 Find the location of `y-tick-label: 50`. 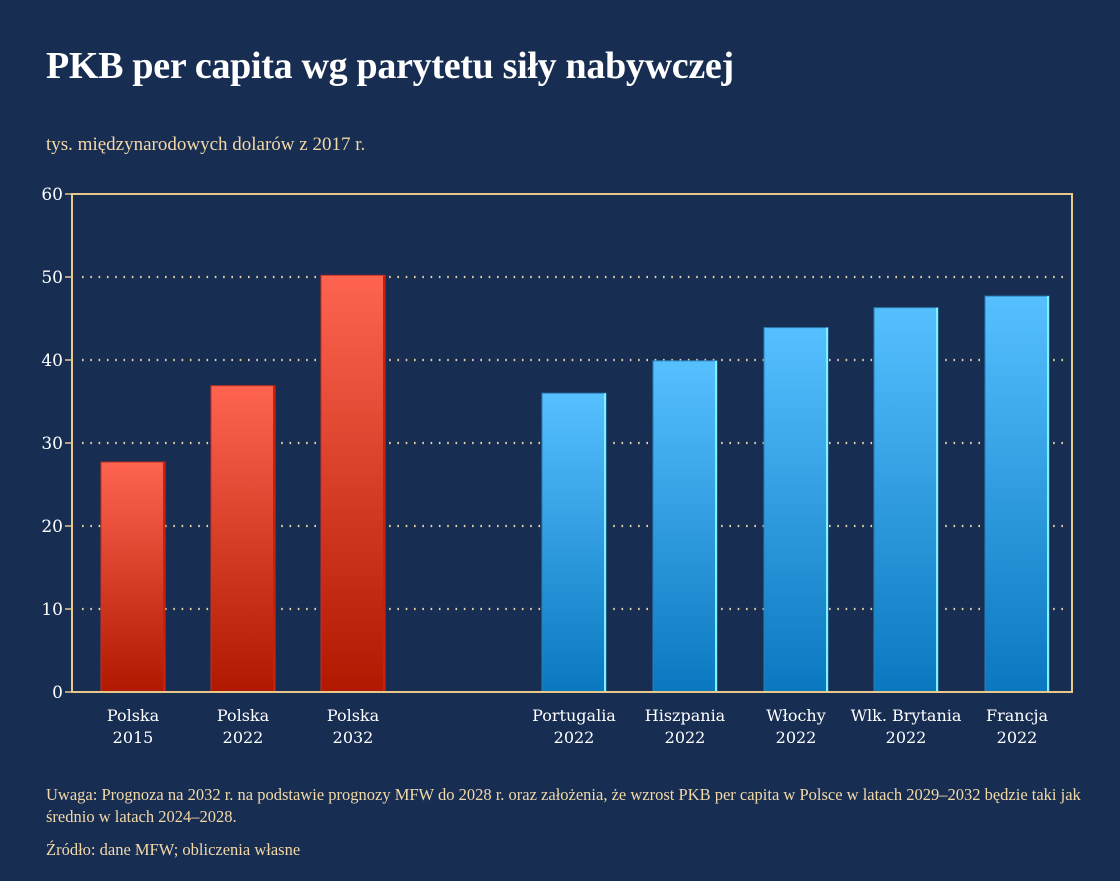

y-tick-label: 50 is located at coordinates (52, 278).